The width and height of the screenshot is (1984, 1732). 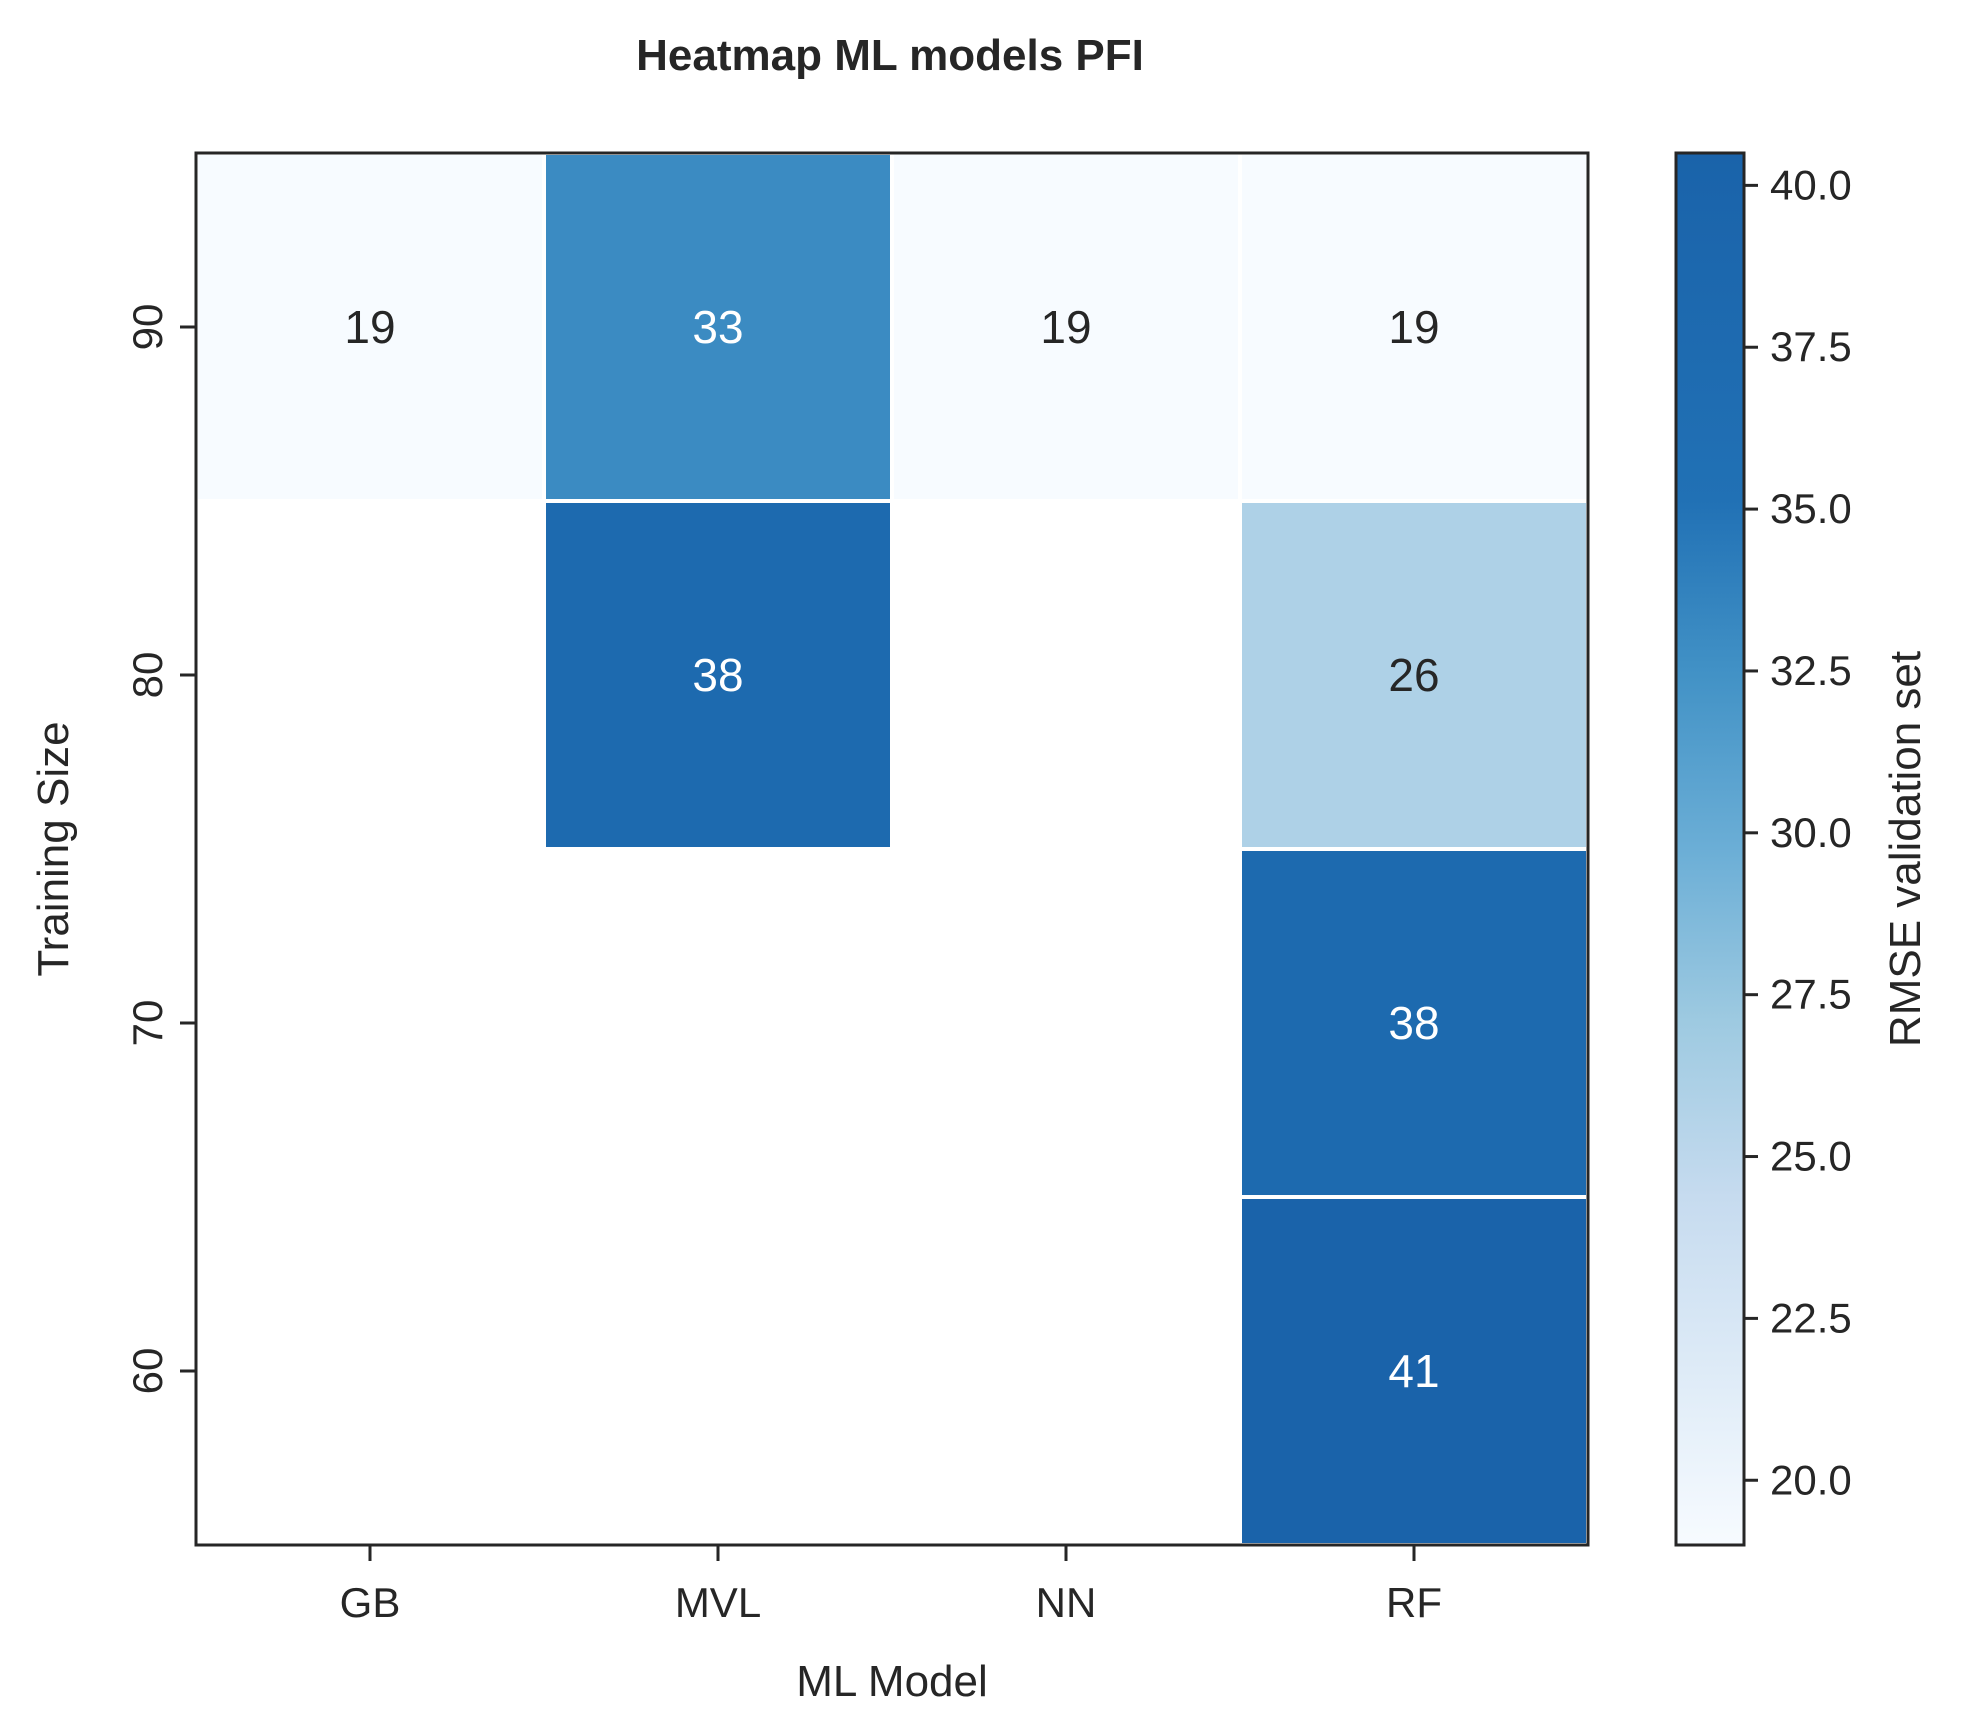 I want to click on y-tick-label: 80, so click(x=147, y=675).